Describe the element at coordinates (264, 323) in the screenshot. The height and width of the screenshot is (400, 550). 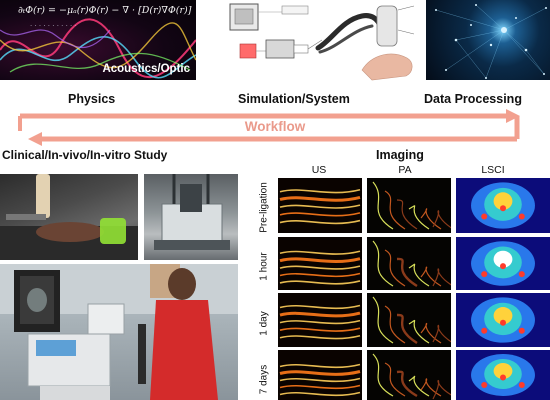
I see `row-label-1-day: 1 day` at that location.